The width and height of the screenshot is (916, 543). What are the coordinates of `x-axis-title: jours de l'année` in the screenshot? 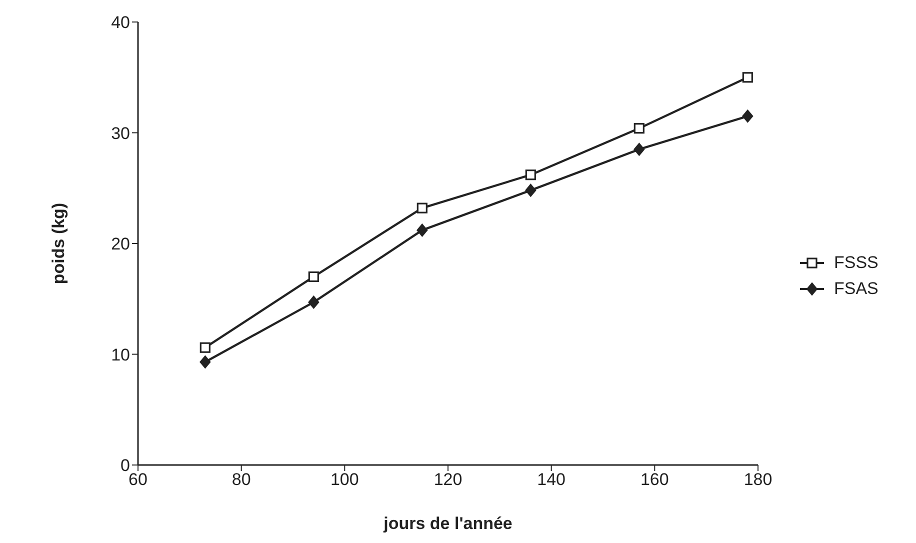 It's located at (447, 523).